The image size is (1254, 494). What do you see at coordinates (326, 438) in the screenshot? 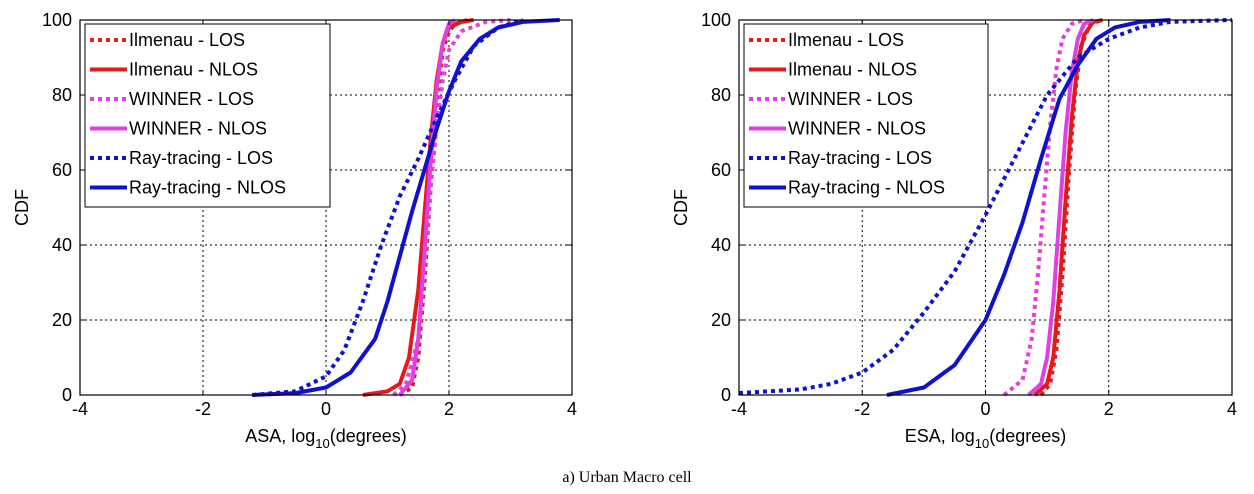
I see `x-axis-label: ASA, log10(degrees)` at bounding box center [326, 438].